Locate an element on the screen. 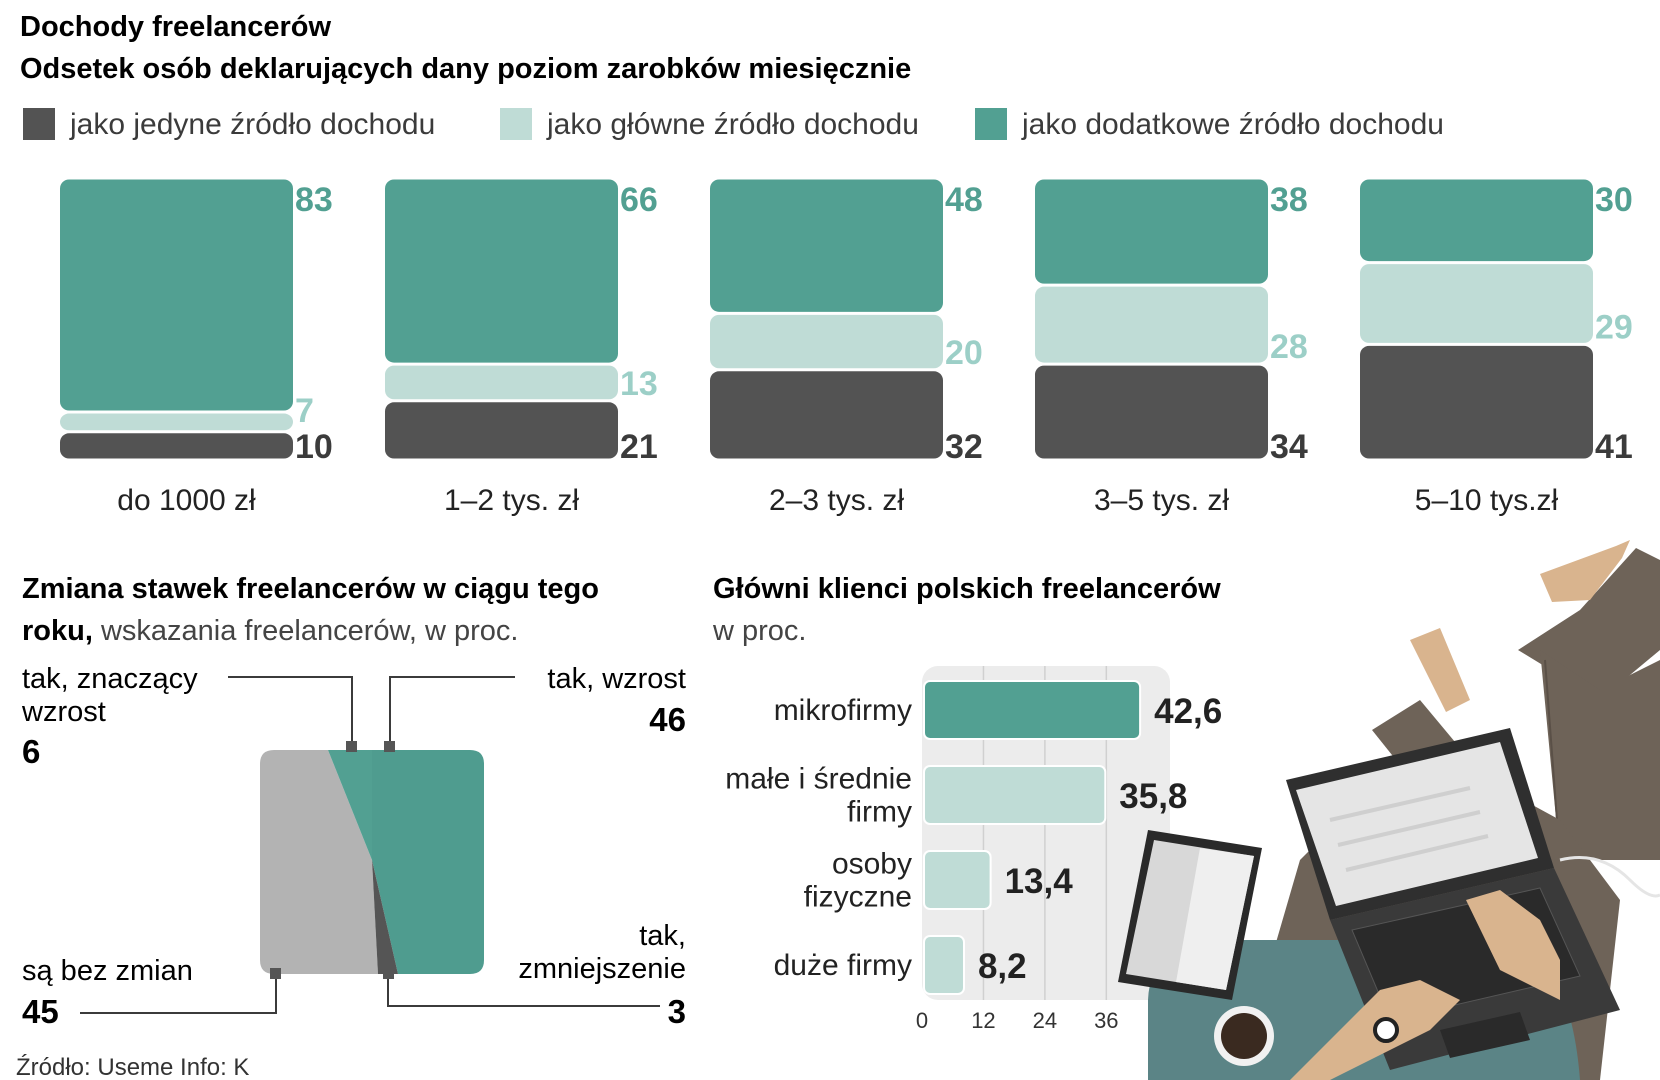  client-category-label-2-2: firmy is located at coordinates (879, 812).